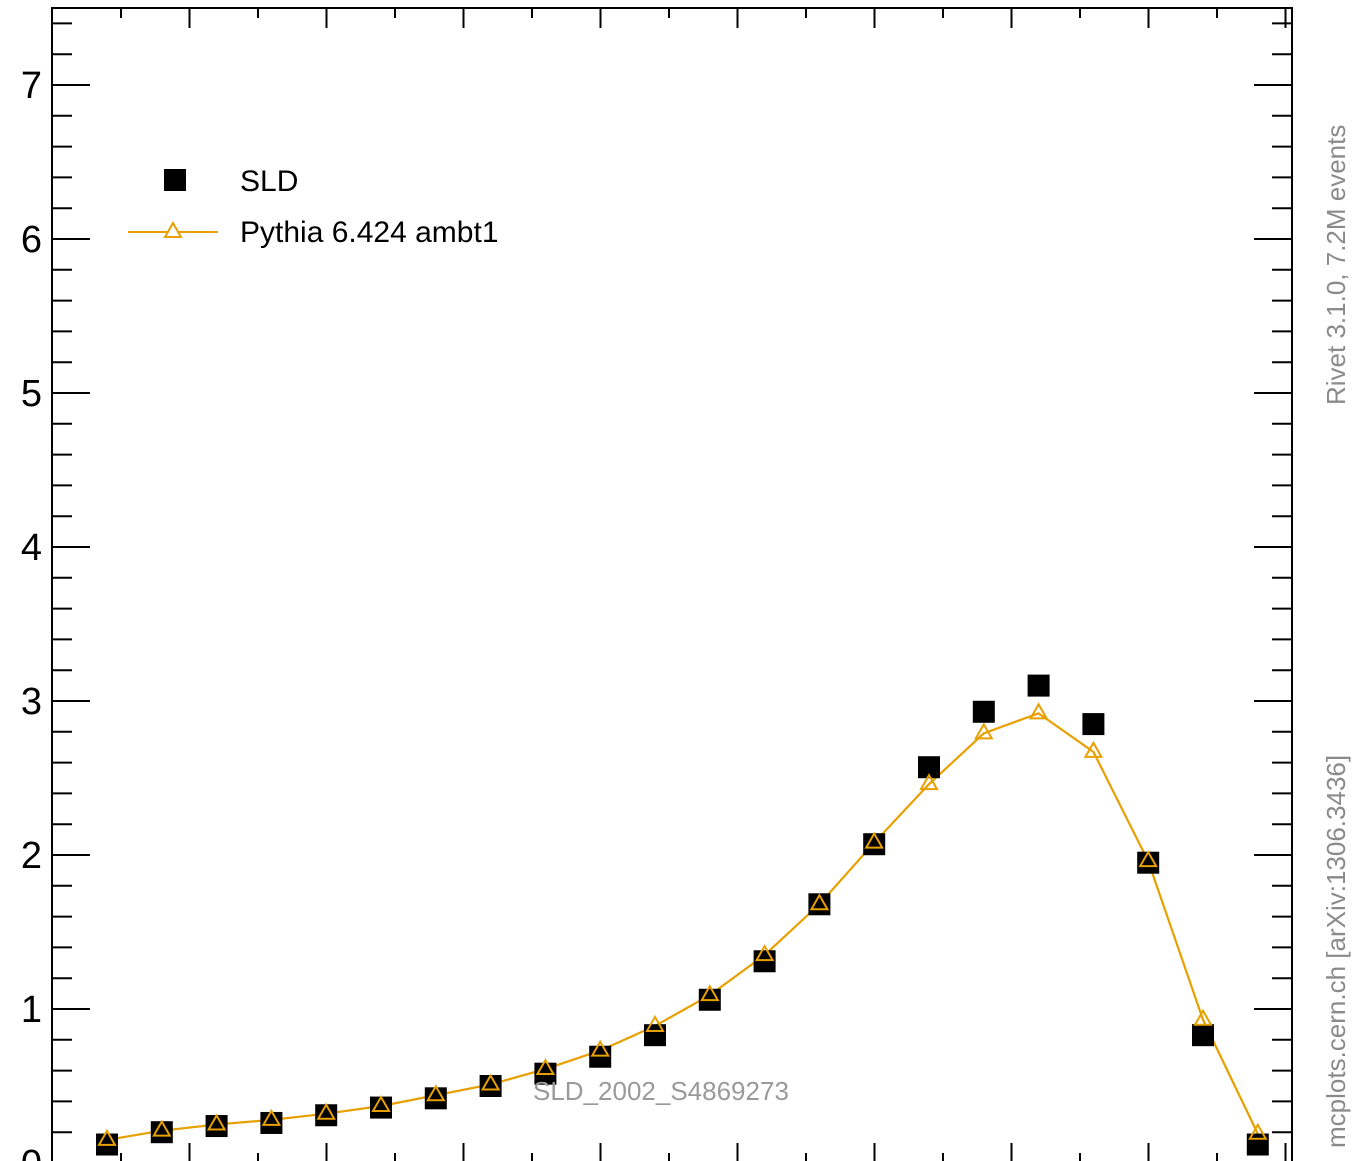 This screenshot has width=1361, height=1161. Describe the element at coordinates (31, 613) in the screenshot. I see `y-tick-labels: 0 1 2 3 4 5 6 7` at that location.